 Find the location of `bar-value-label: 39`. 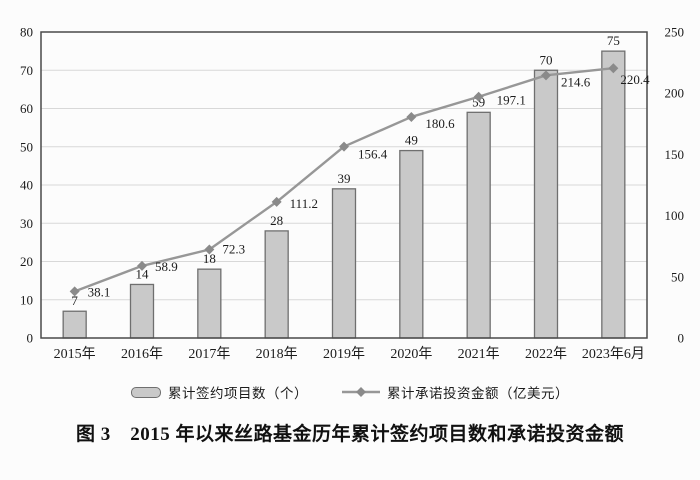

bar-value-label: 39 is located at coordinates (344, 178).